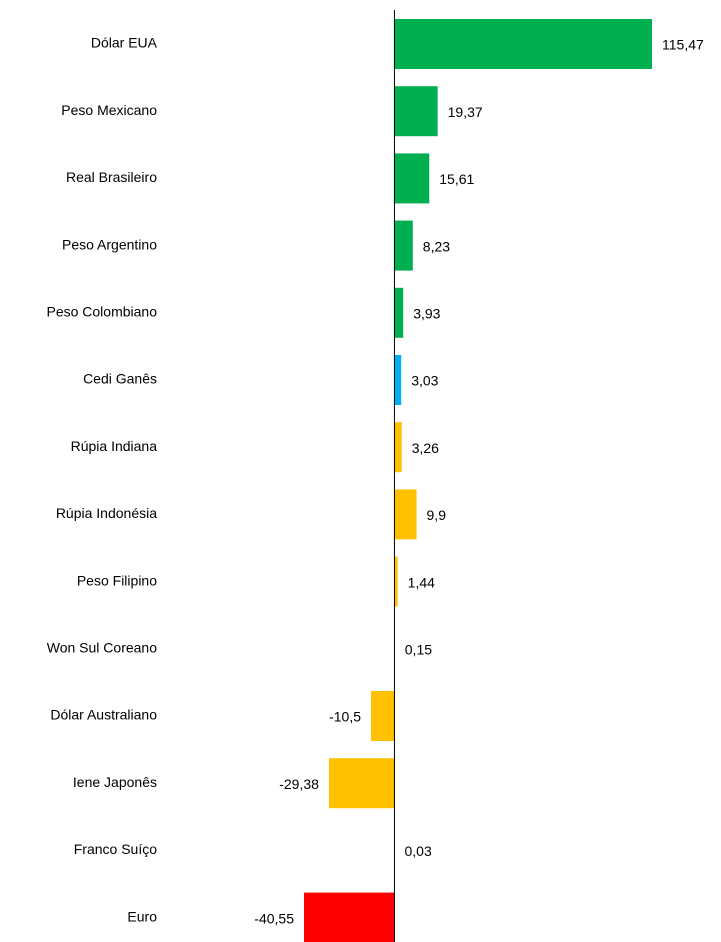  What do you see at coordinates (465, 112) in the screenshot?
I see `value-label: 19,37` at bounding box center [465, 112].